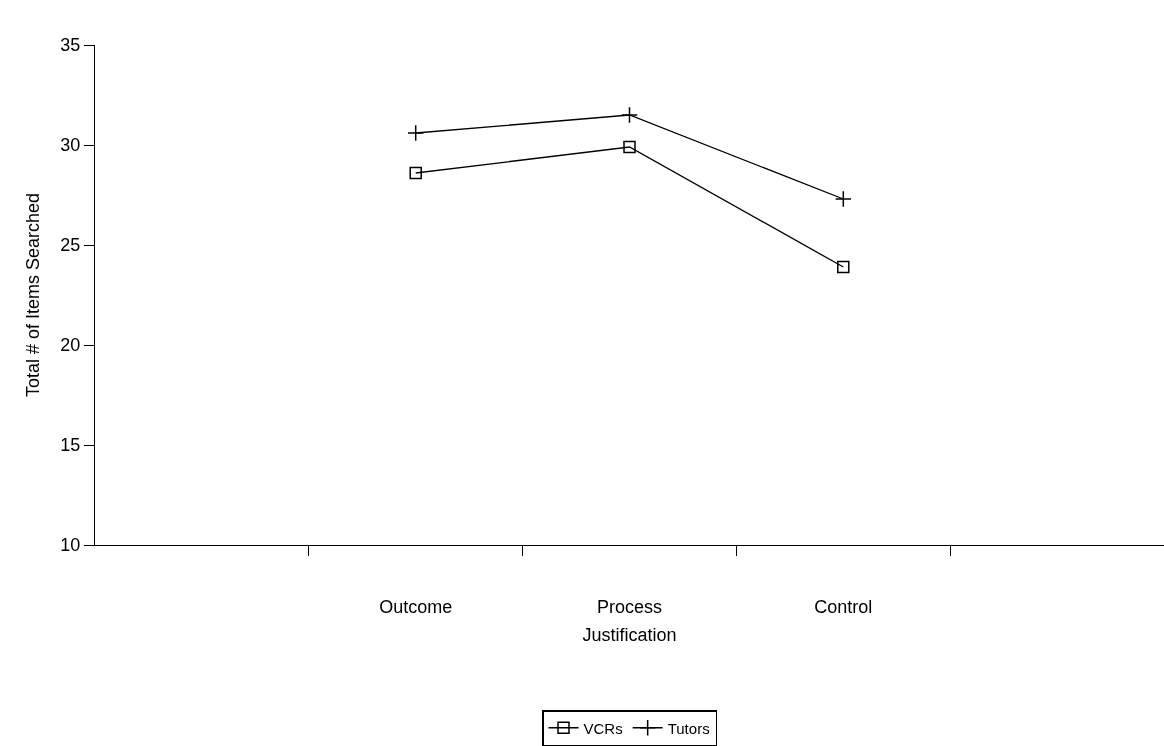  Describe the element at coordinates (843, 606) in the screenshot. I see `x-tick-label: Control` at that location.